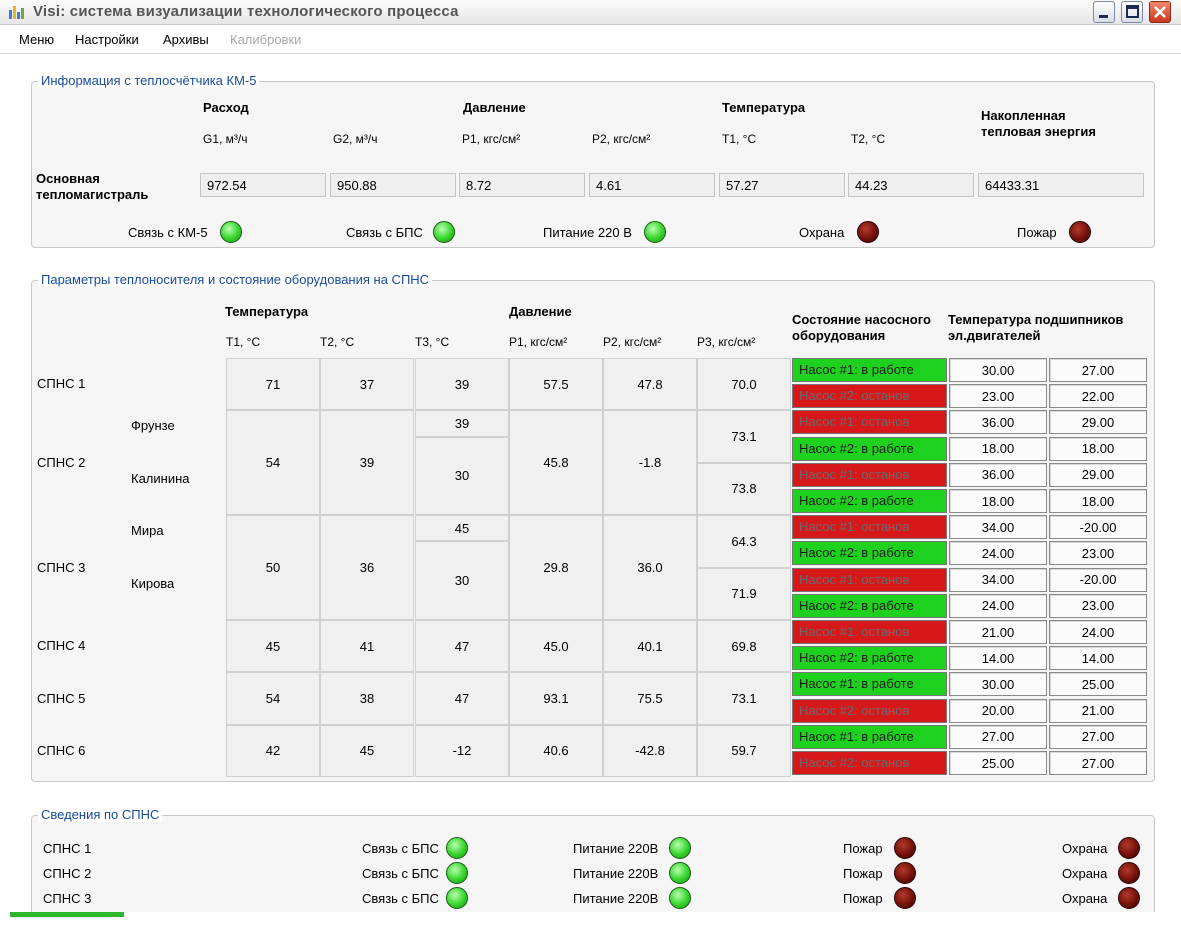  I want to click on link-km5-label: Связь с КМ-5, so click(168, 232).